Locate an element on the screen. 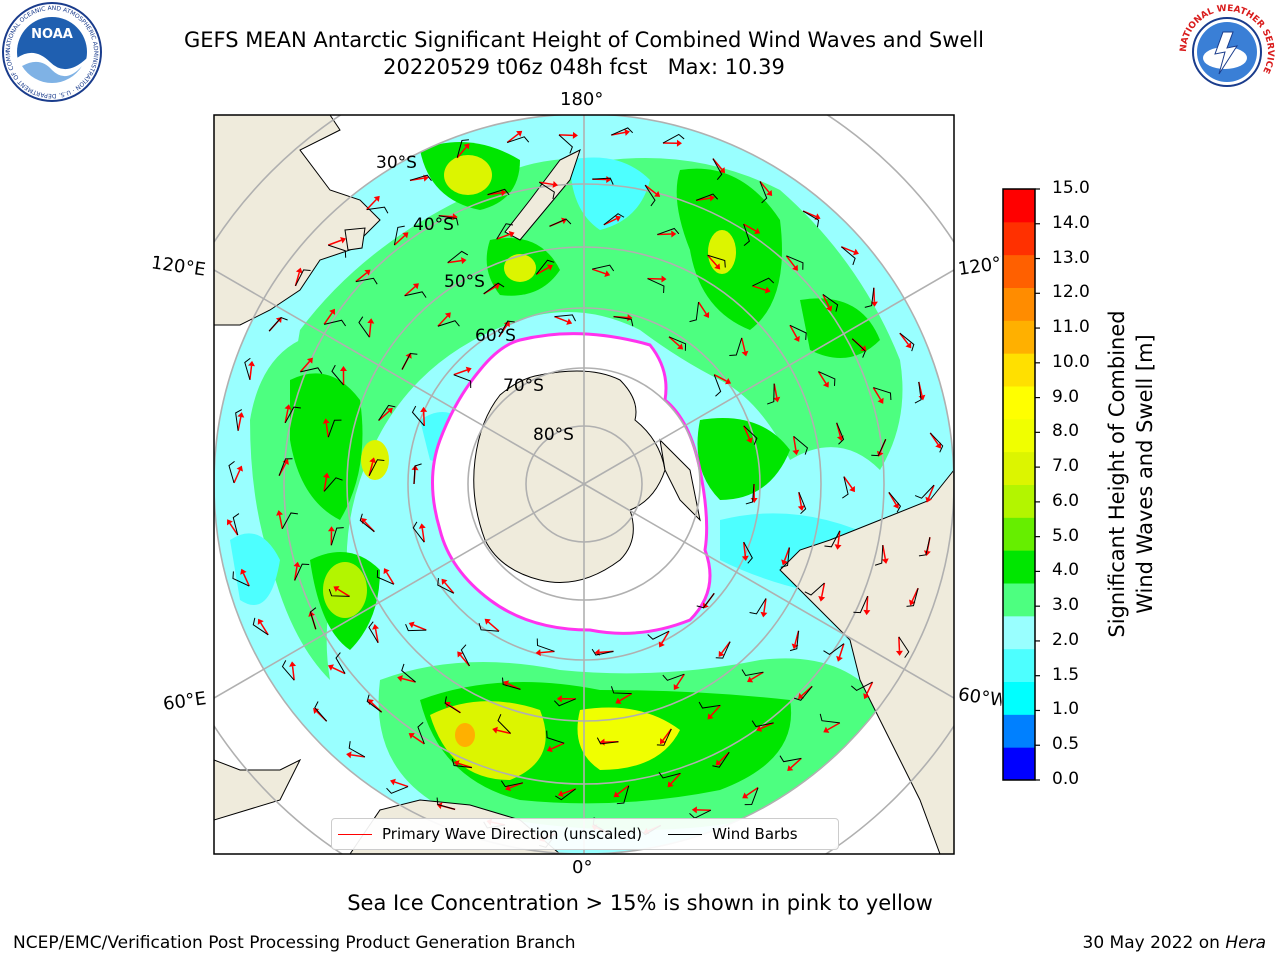  colorbar-tick-label: 11.0 is located at coordinates (1071, 327).